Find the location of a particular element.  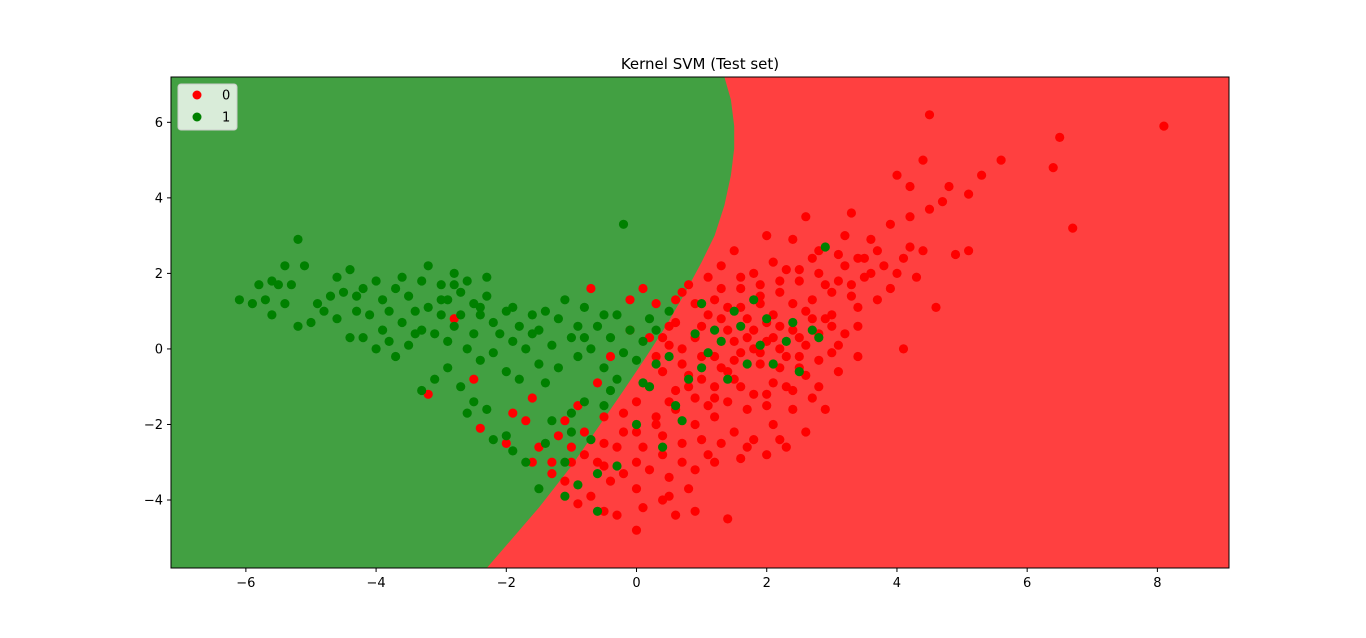

y-axis: −4 −2 0 2 4 6 is located at coordinates (157, 312).